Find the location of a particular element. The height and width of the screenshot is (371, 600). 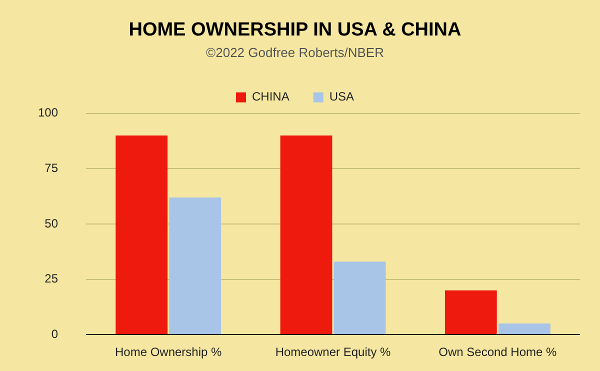

x-tick-label: Own Second Home % is located at coordinates (498, 352).